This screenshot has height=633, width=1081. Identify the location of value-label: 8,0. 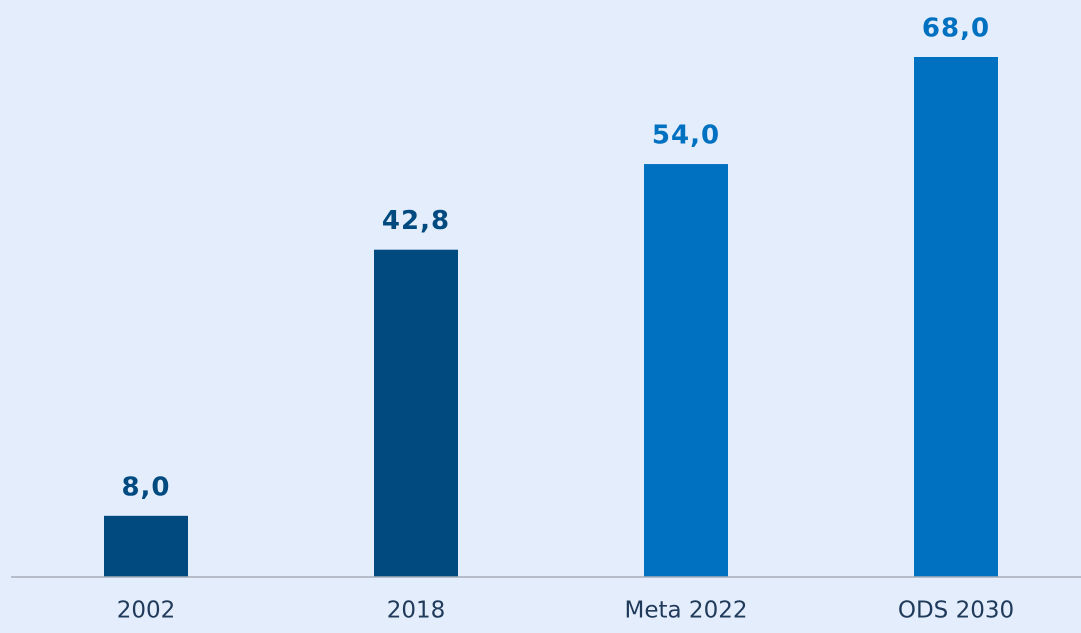
(145, 487).